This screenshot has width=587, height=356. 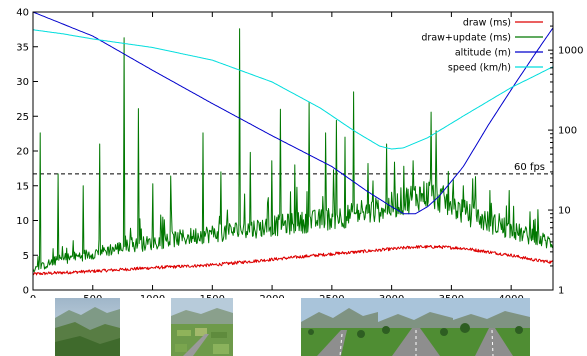 I want to click on legend-label-0: draw (ms), so click(x=487, y=23).